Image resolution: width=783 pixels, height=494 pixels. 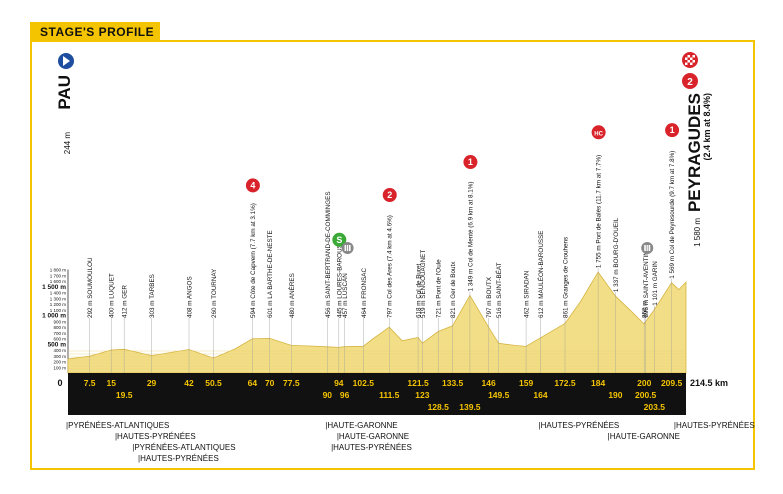 I want to click on waypoint-label: 260 m TOURNAY, so click(x=214, y=293).